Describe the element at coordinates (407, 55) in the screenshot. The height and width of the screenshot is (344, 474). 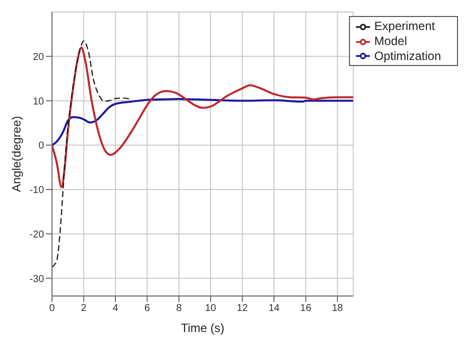
I see `legend-label: Optimization` at that location.